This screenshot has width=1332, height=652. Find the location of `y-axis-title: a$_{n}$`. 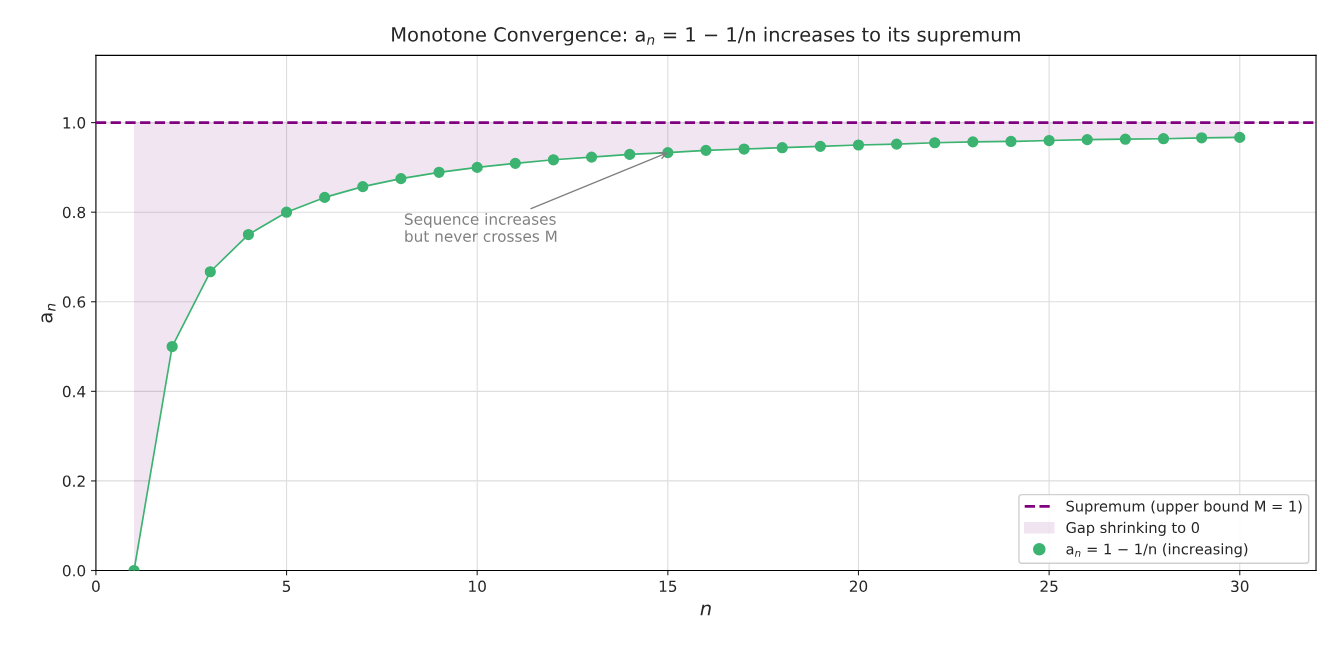

y-axis-title: a$_{n}$ is located at coordinates (48, 313).